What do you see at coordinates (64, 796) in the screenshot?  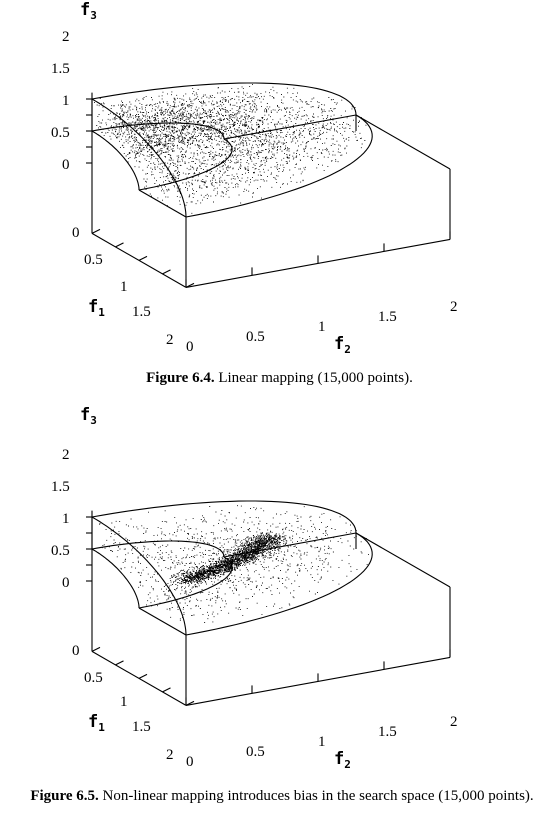 I see `caption-label: Figure 6.5.` at bounding box center [64, 796].